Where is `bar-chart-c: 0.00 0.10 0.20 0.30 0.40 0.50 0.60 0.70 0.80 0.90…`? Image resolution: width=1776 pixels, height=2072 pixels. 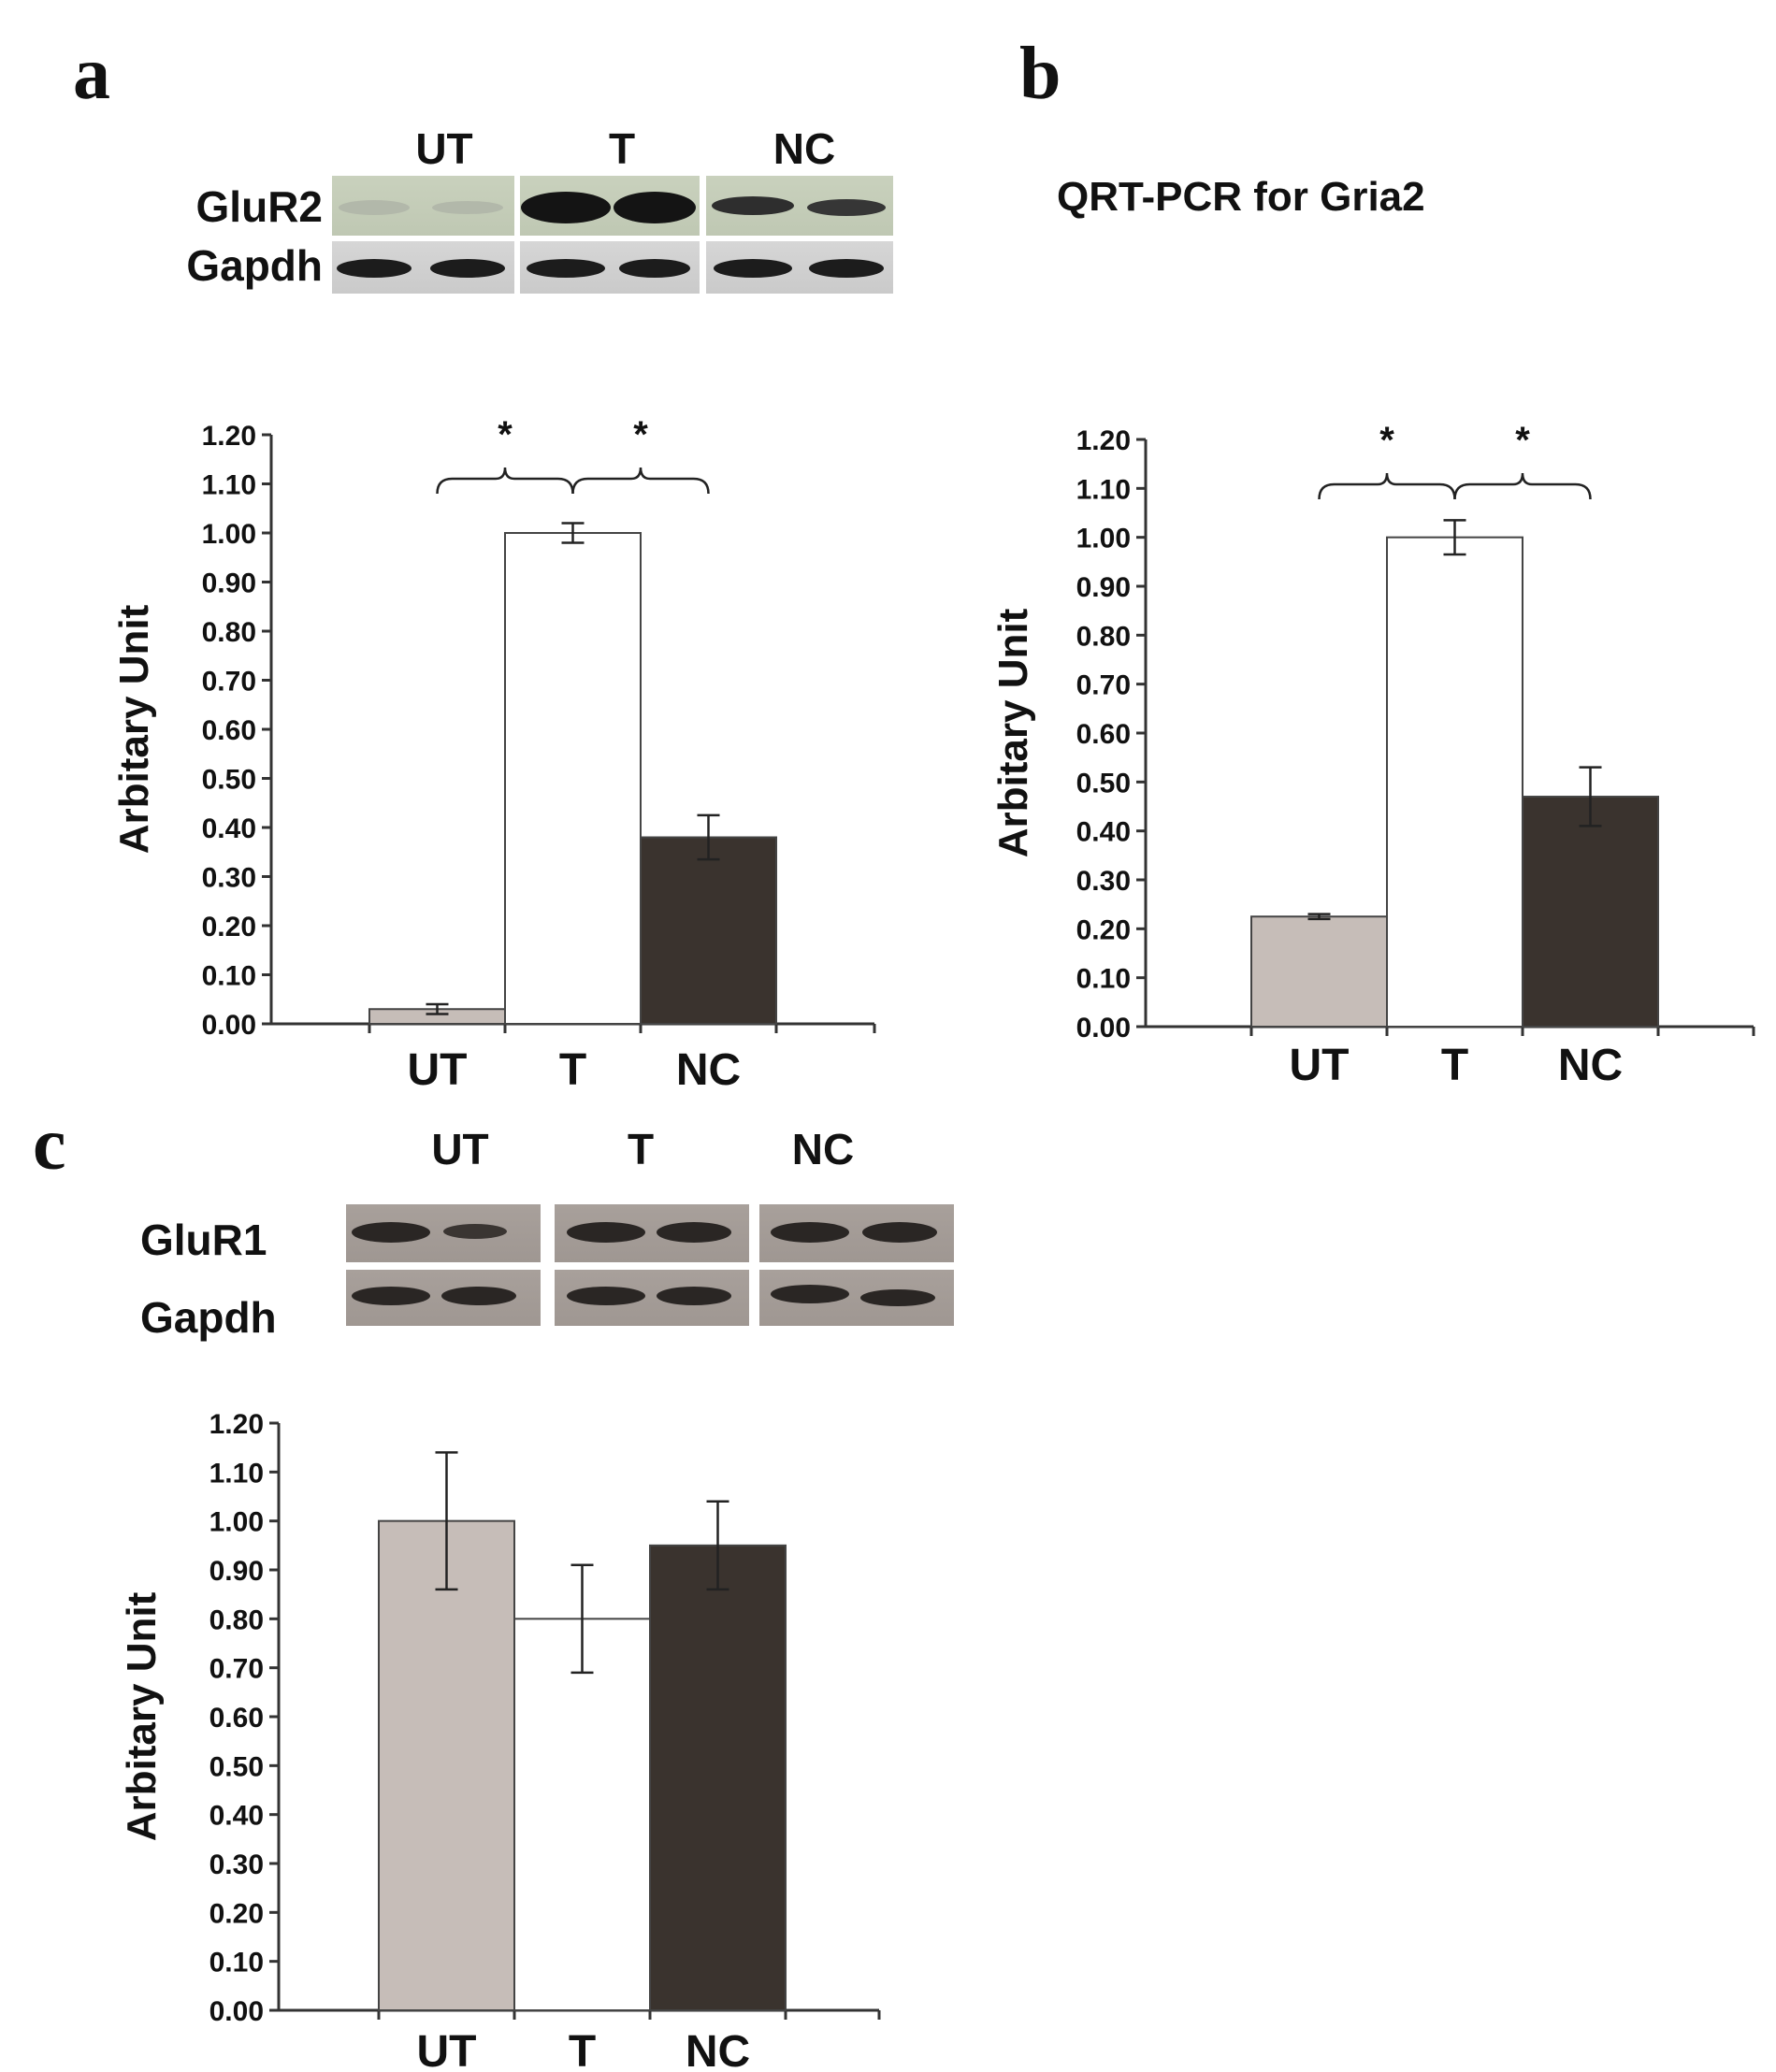
bar-chart-c: 0.00 0.10 0.20 0.30 0.40 0.50 0.60 0.70 0.80 0.90… is located at coordinates (500, 1740).